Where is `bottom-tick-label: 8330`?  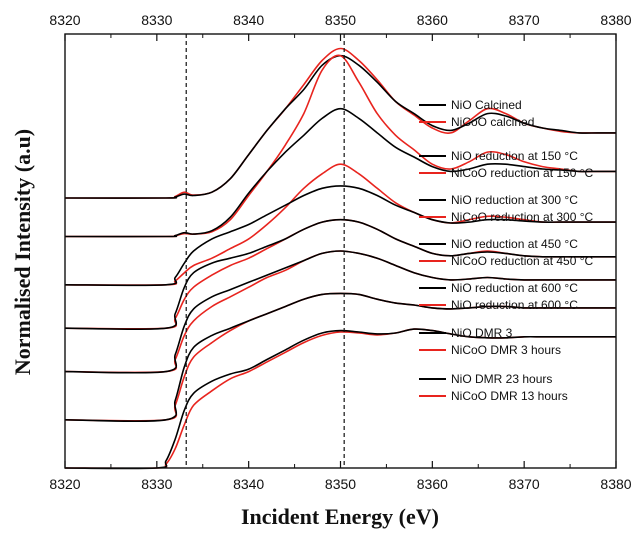
bottom-tick-label: 8330 is located at coordinates (156, 484).